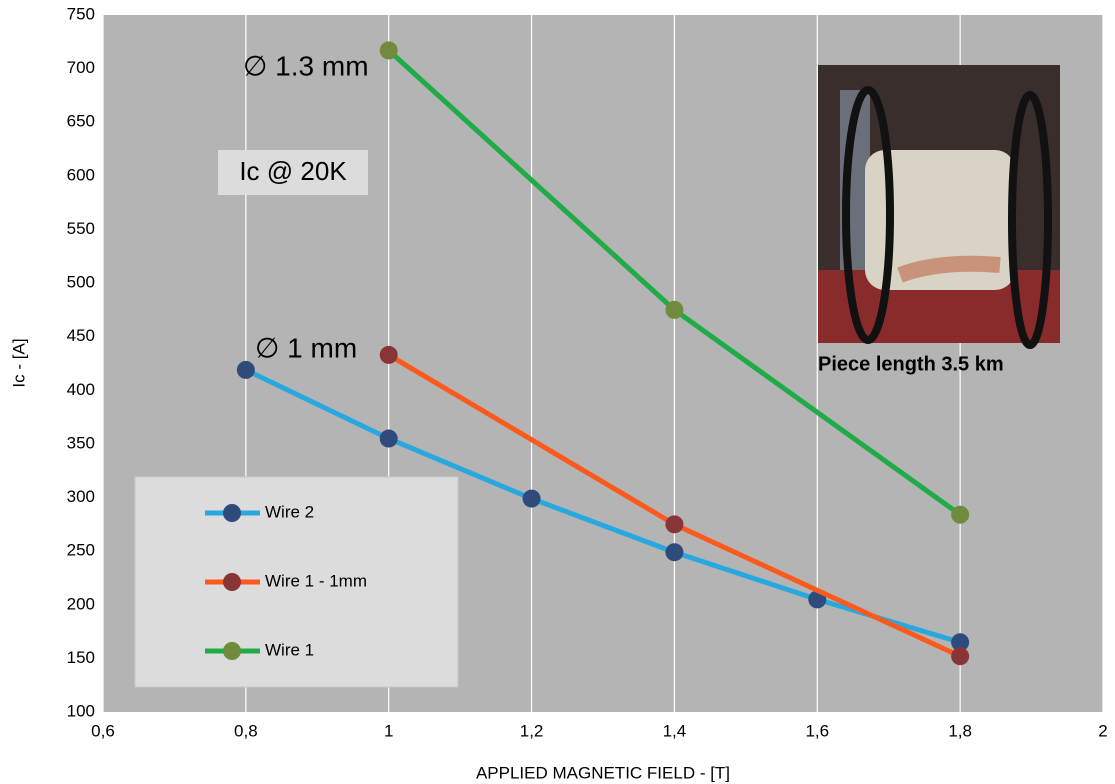  Describe the element at coordinates (81, 121) in the screenshot. I see `y-tick-label: 650` at that location.